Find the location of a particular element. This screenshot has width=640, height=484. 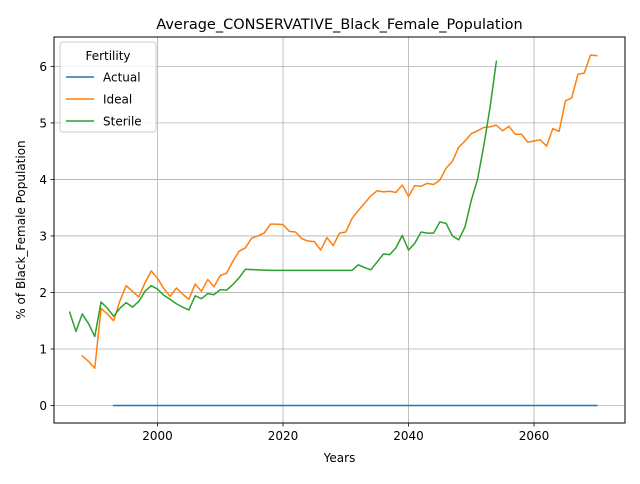

legend: Fertility Actual Ideal Sterile is located at coordinates (108, 87).